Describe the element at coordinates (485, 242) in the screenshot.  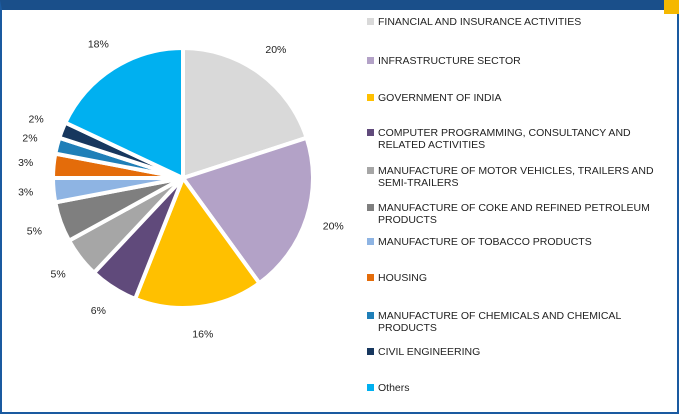
I see `legend-label: MANUFACTURE OF TOBACCO PRODUCTS` at that location.